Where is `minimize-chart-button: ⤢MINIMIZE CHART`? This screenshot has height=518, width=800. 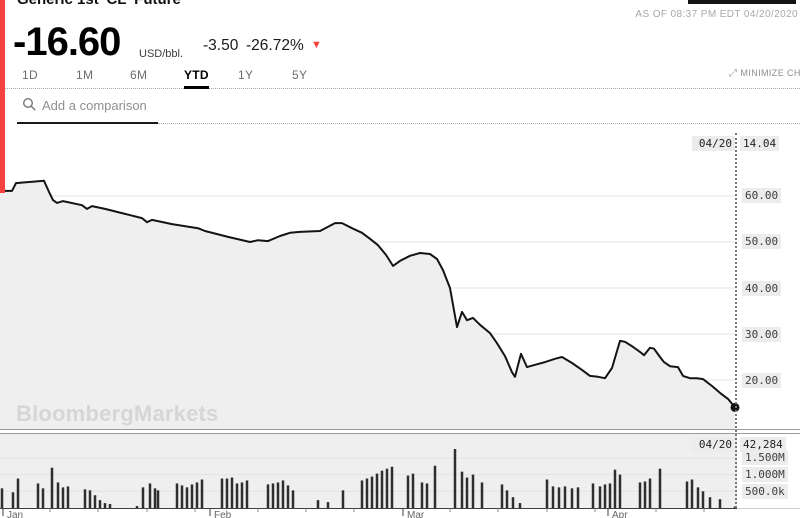 minimize-chart-button: ⤢MINIMIZE CHART is located at coordinates (764, 73).